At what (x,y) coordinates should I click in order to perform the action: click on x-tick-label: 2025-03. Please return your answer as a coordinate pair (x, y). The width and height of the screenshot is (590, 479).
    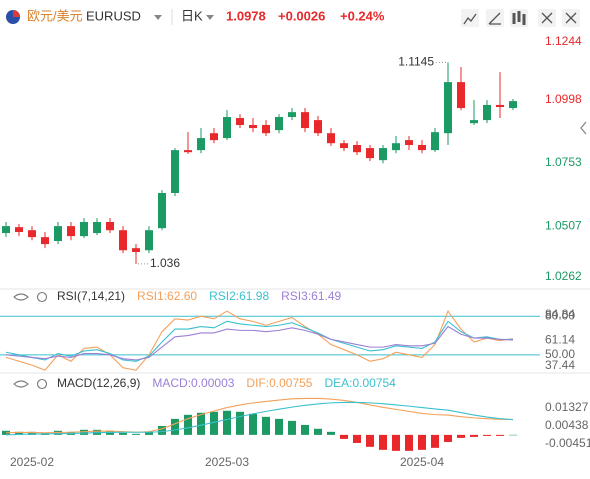
    Looking at the image, I should click on (227, 462).